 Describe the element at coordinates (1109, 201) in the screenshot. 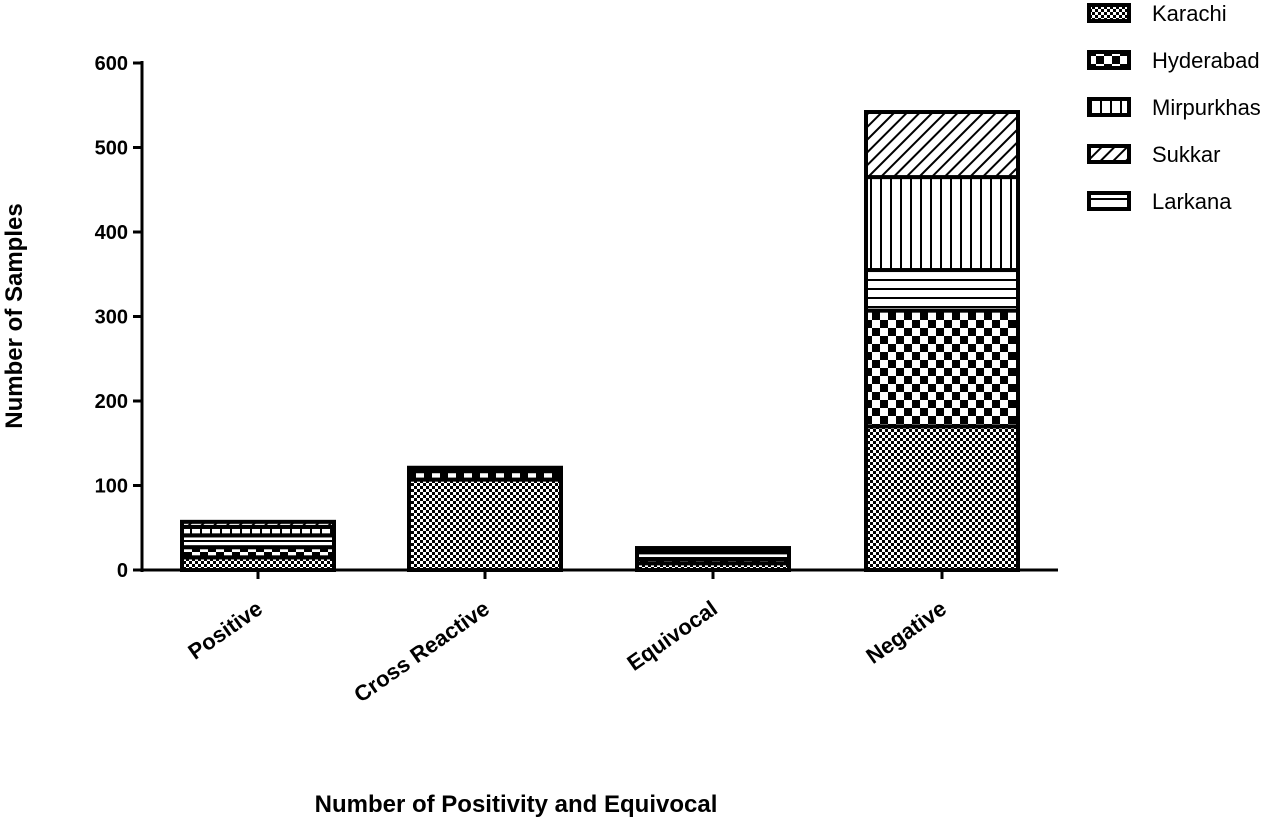

I see `legend-swatch-larkana` at that location.